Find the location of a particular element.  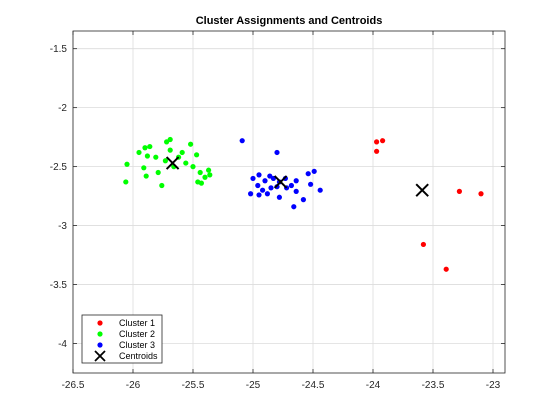

x-tick-label: -23 is located at coordinates (493, 385).